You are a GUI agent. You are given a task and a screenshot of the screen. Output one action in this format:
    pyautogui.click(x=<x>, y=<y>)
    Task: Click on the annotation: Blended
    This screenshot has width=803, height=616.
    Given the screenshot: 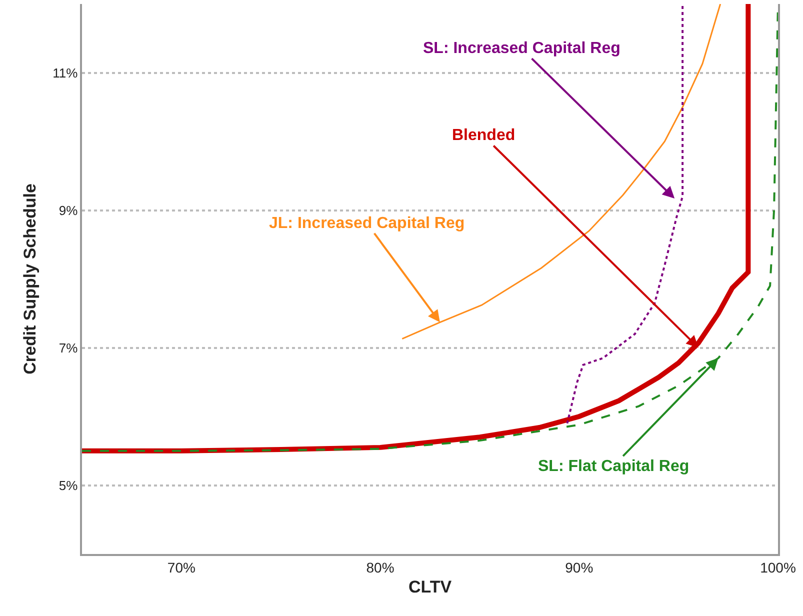 What is the action you would take?
    pyautogui.click(x=484, y=135)
    